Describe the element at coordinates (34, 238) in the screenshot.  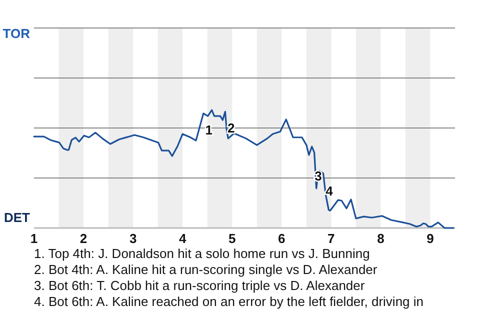
I see `x-tick-label: 1` at that location.